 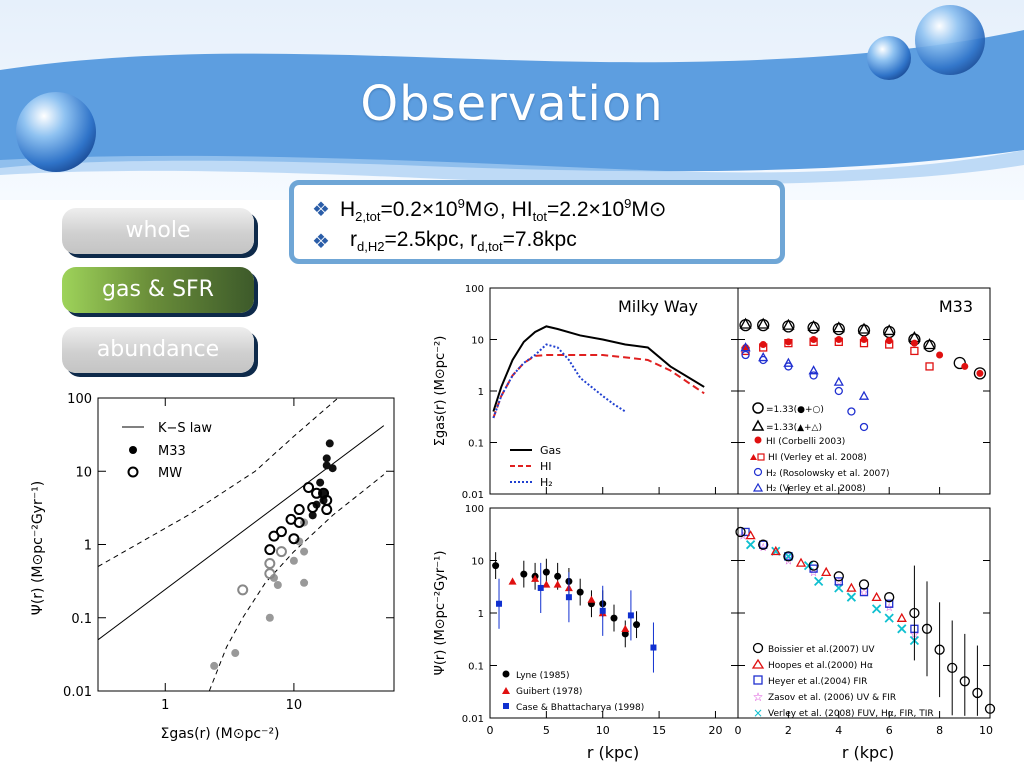 I want to click on legend-lyne: Lyne (1985), so click(x=543, y=676).